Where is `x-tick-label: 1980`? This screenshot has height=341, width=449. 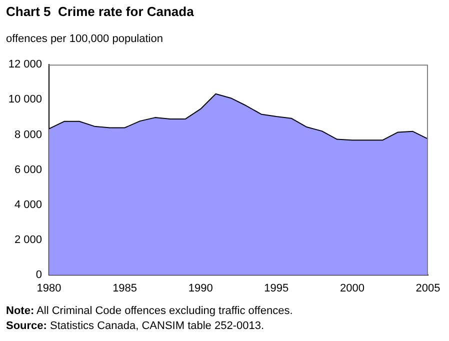
x-tick-label: 1980 is located at coordinates (49, 288).